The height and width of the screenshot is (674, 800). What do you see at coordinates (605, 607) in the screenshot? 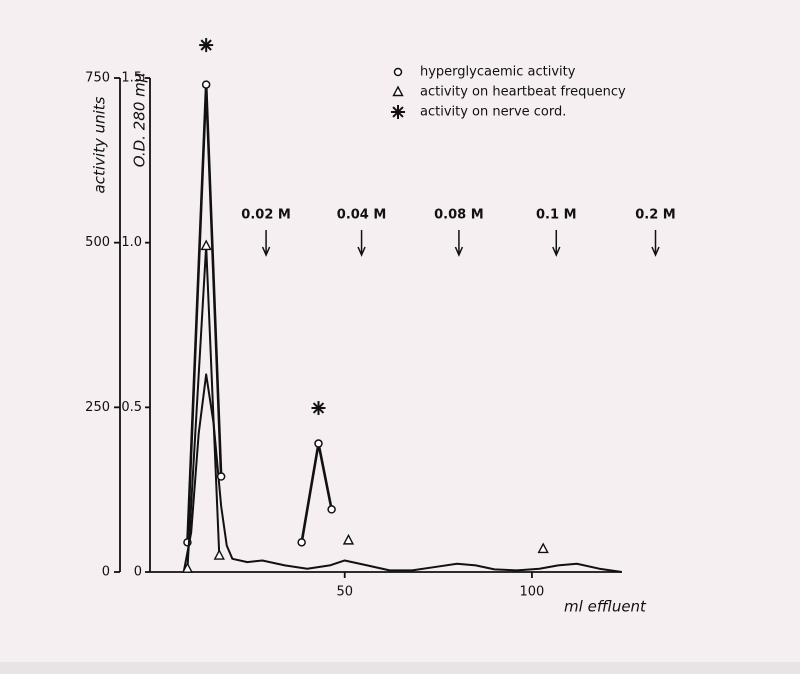
I see `x-axis-title: ml effluent` at bounding box center [605, 607].